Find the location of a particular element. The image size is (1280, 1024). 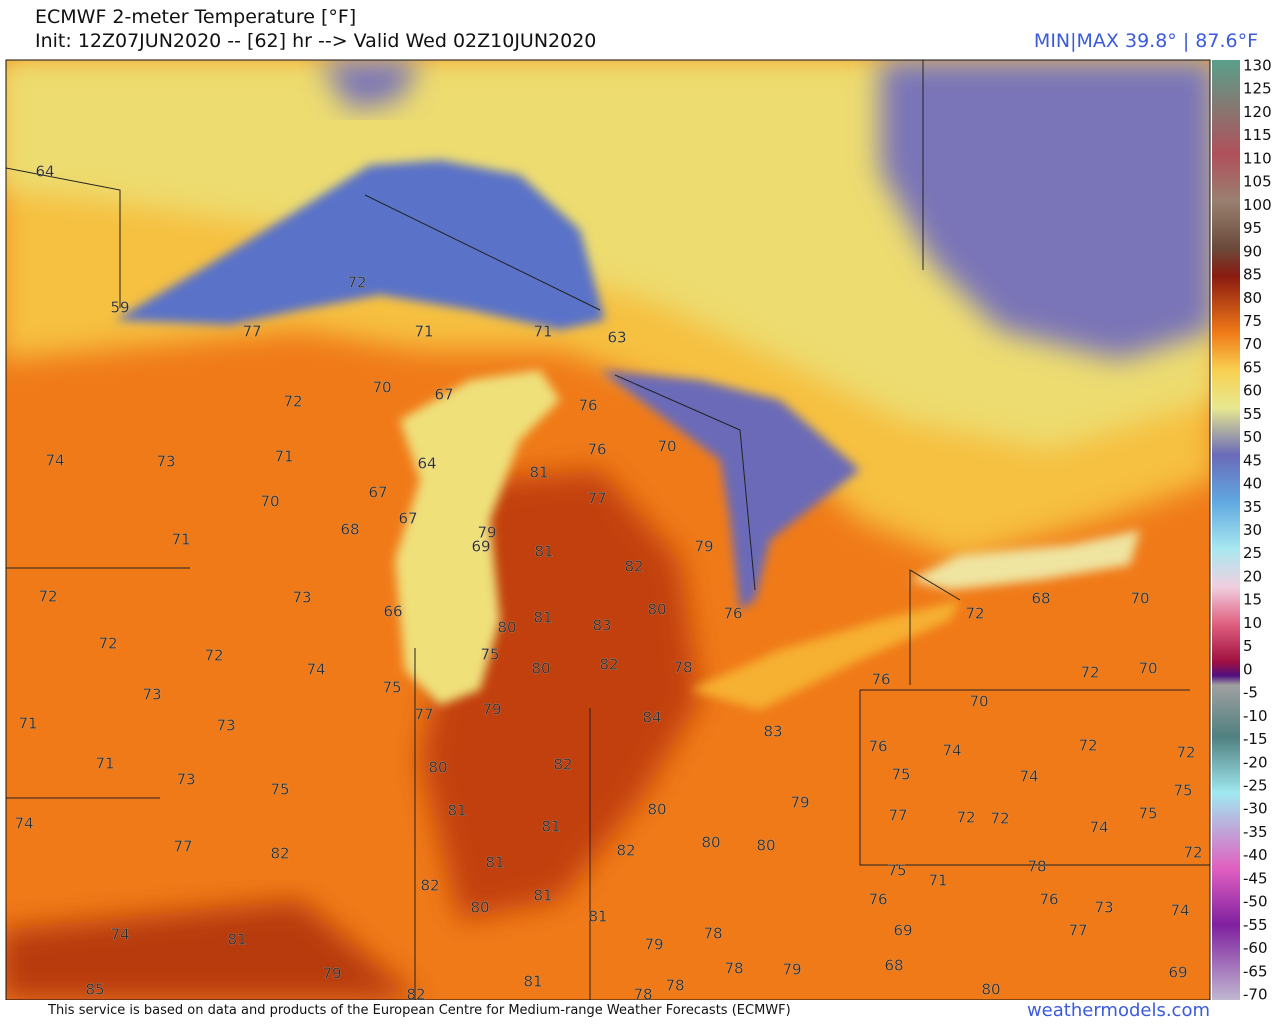

colorbar-label: 15 is located at coordinates (1252, 600).